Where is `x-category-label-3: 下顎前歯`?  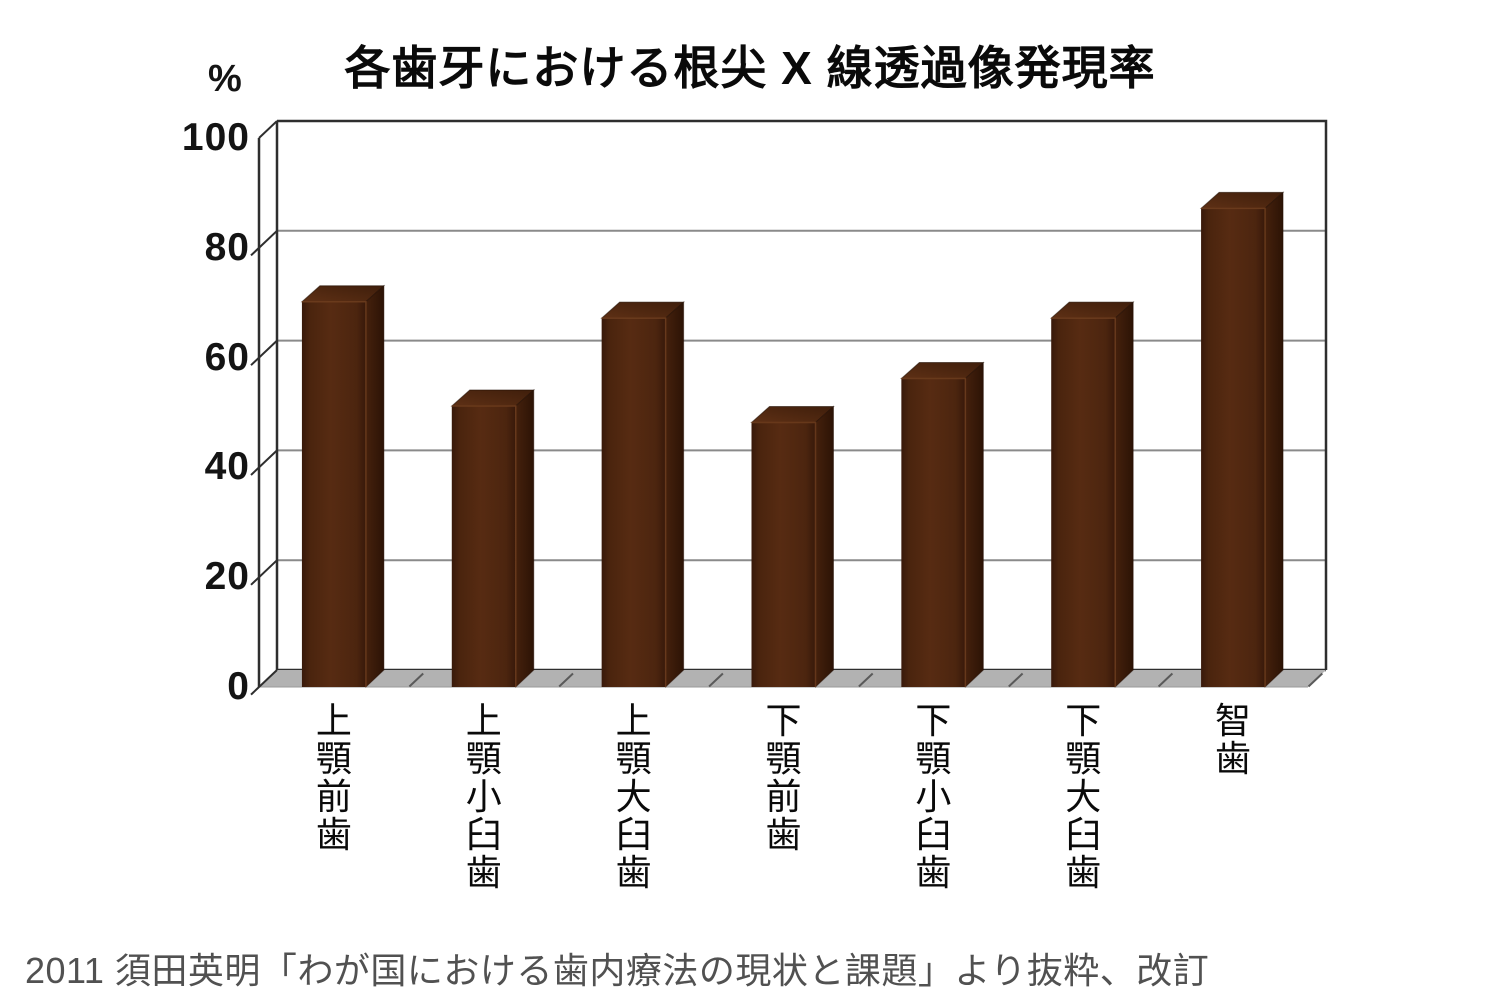
x-category-label-3: 下顎前歯 is located at coordinates (783, 777).